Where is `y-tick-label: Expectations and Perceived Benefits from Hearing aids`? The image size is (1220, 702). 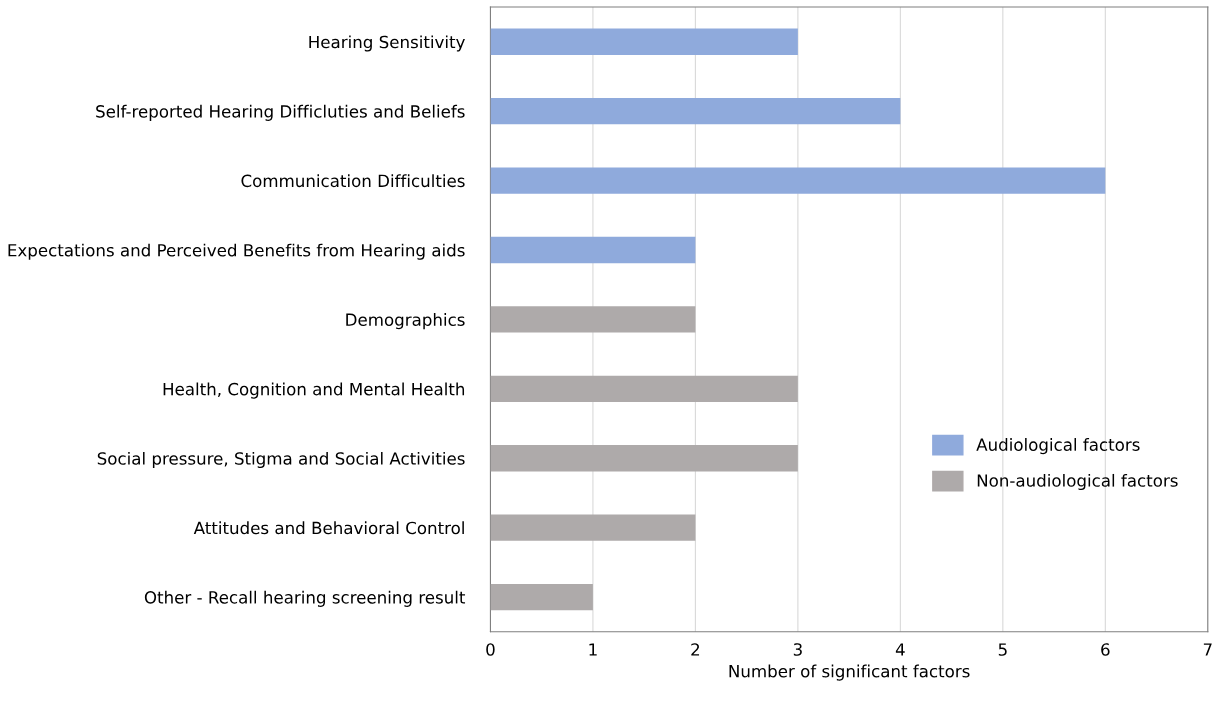 y-tick-label: Expectations and Perceived Benefits from Hearing aids is located at coordinates (236, 251).